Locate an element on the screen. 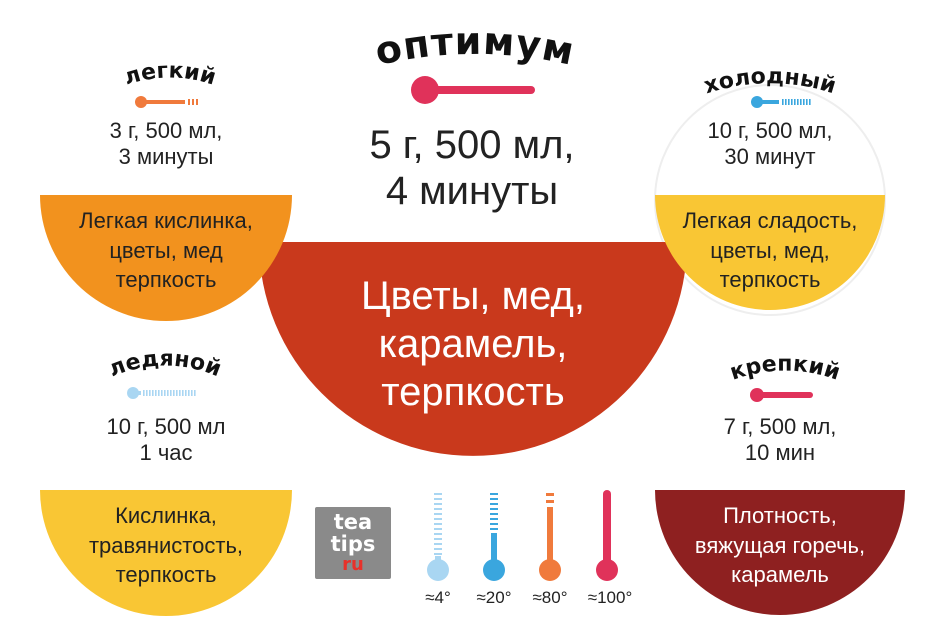 The height and width of the screenshot is (631, 945). center-title: оптимум is located at coordinates (474, 46).